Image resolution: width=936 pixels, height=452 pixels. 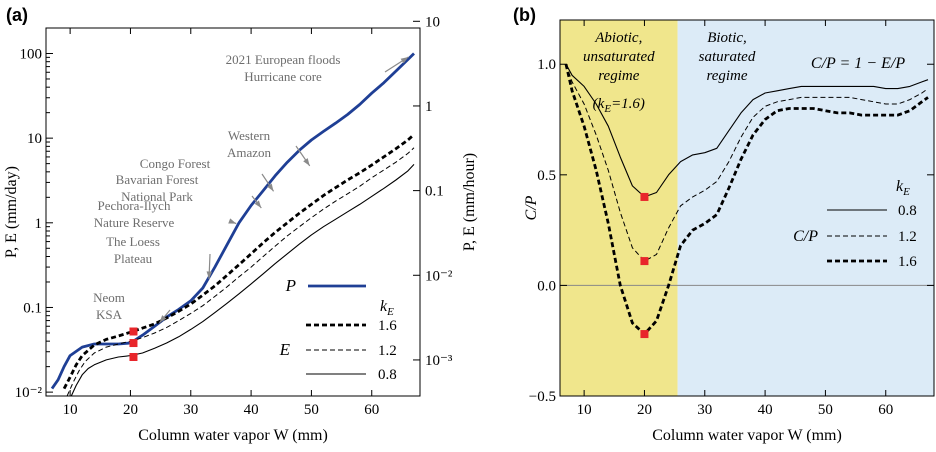 What do you see at coordinates (599, 104) in the screenshot?
I see `regime-sublabel-part: (k` at bounding box center [599, 104].